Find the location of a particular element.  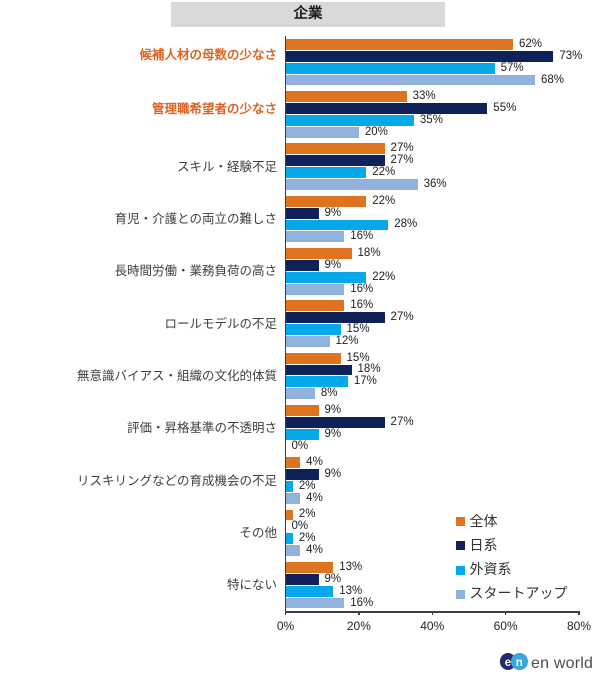

logo-circle-e: e is located at coordinates (508, 661).